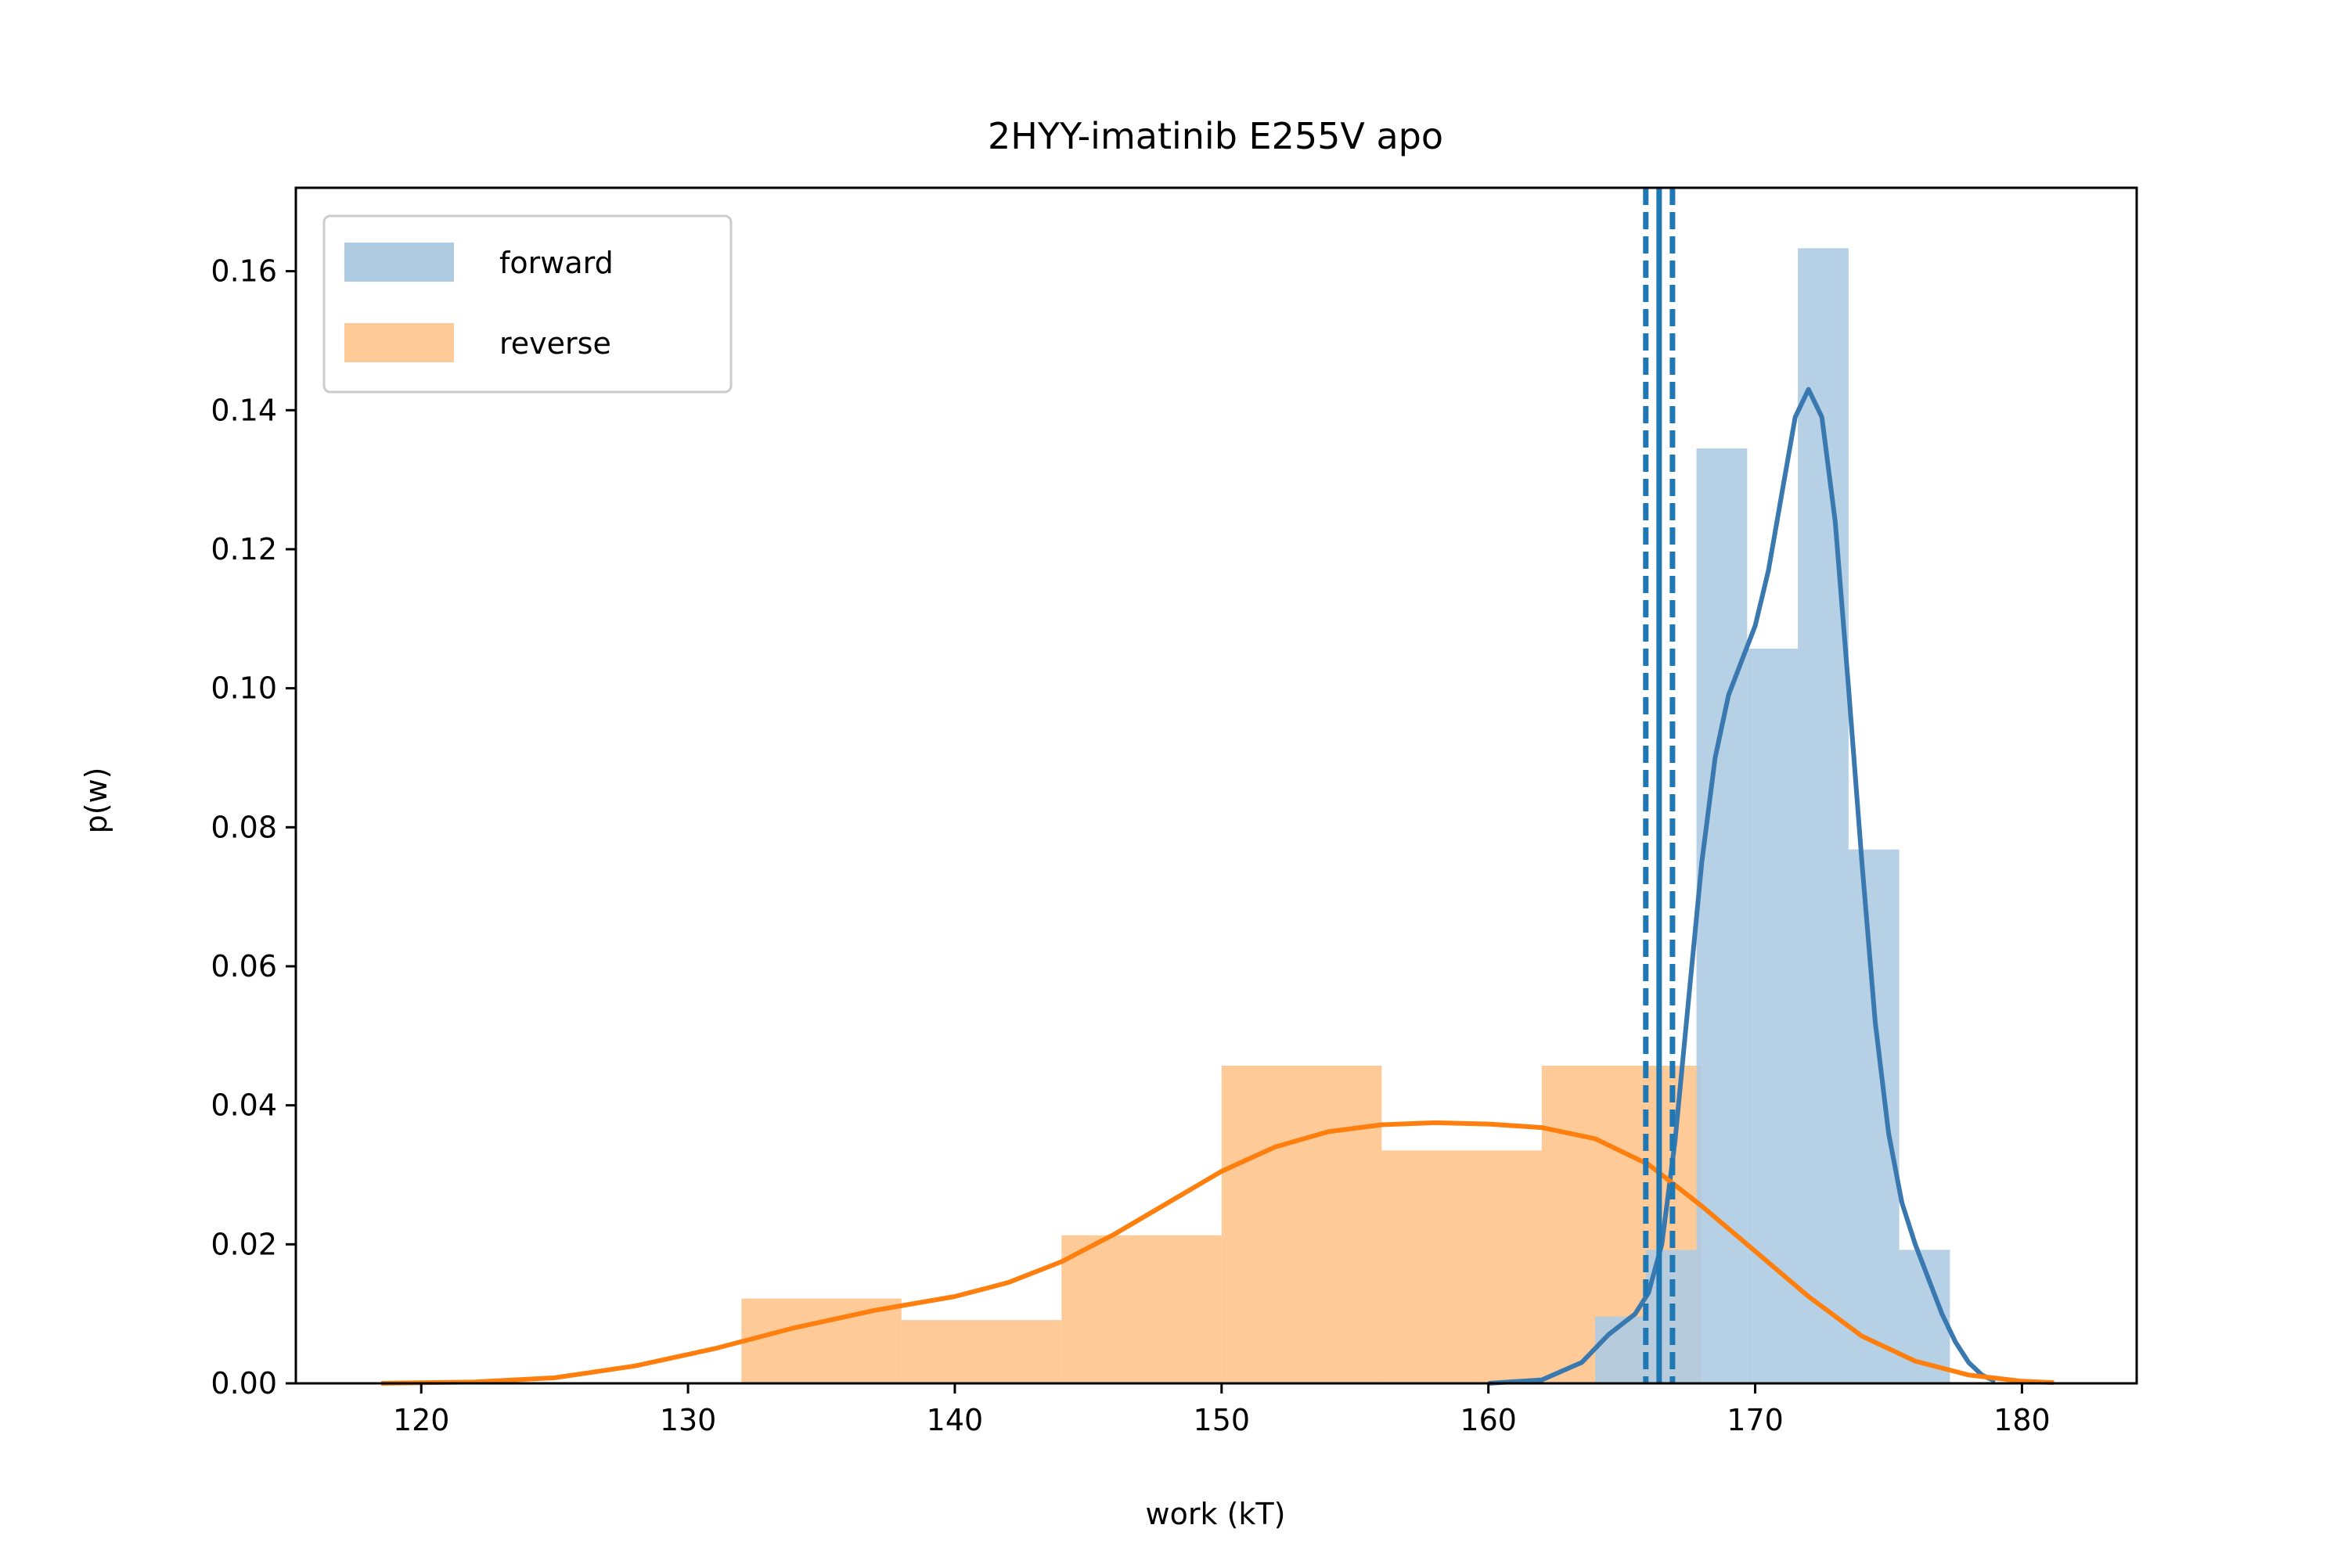 This screenshot has height=1568, width=2348. I want to click on legend-box, so click(527, 304).